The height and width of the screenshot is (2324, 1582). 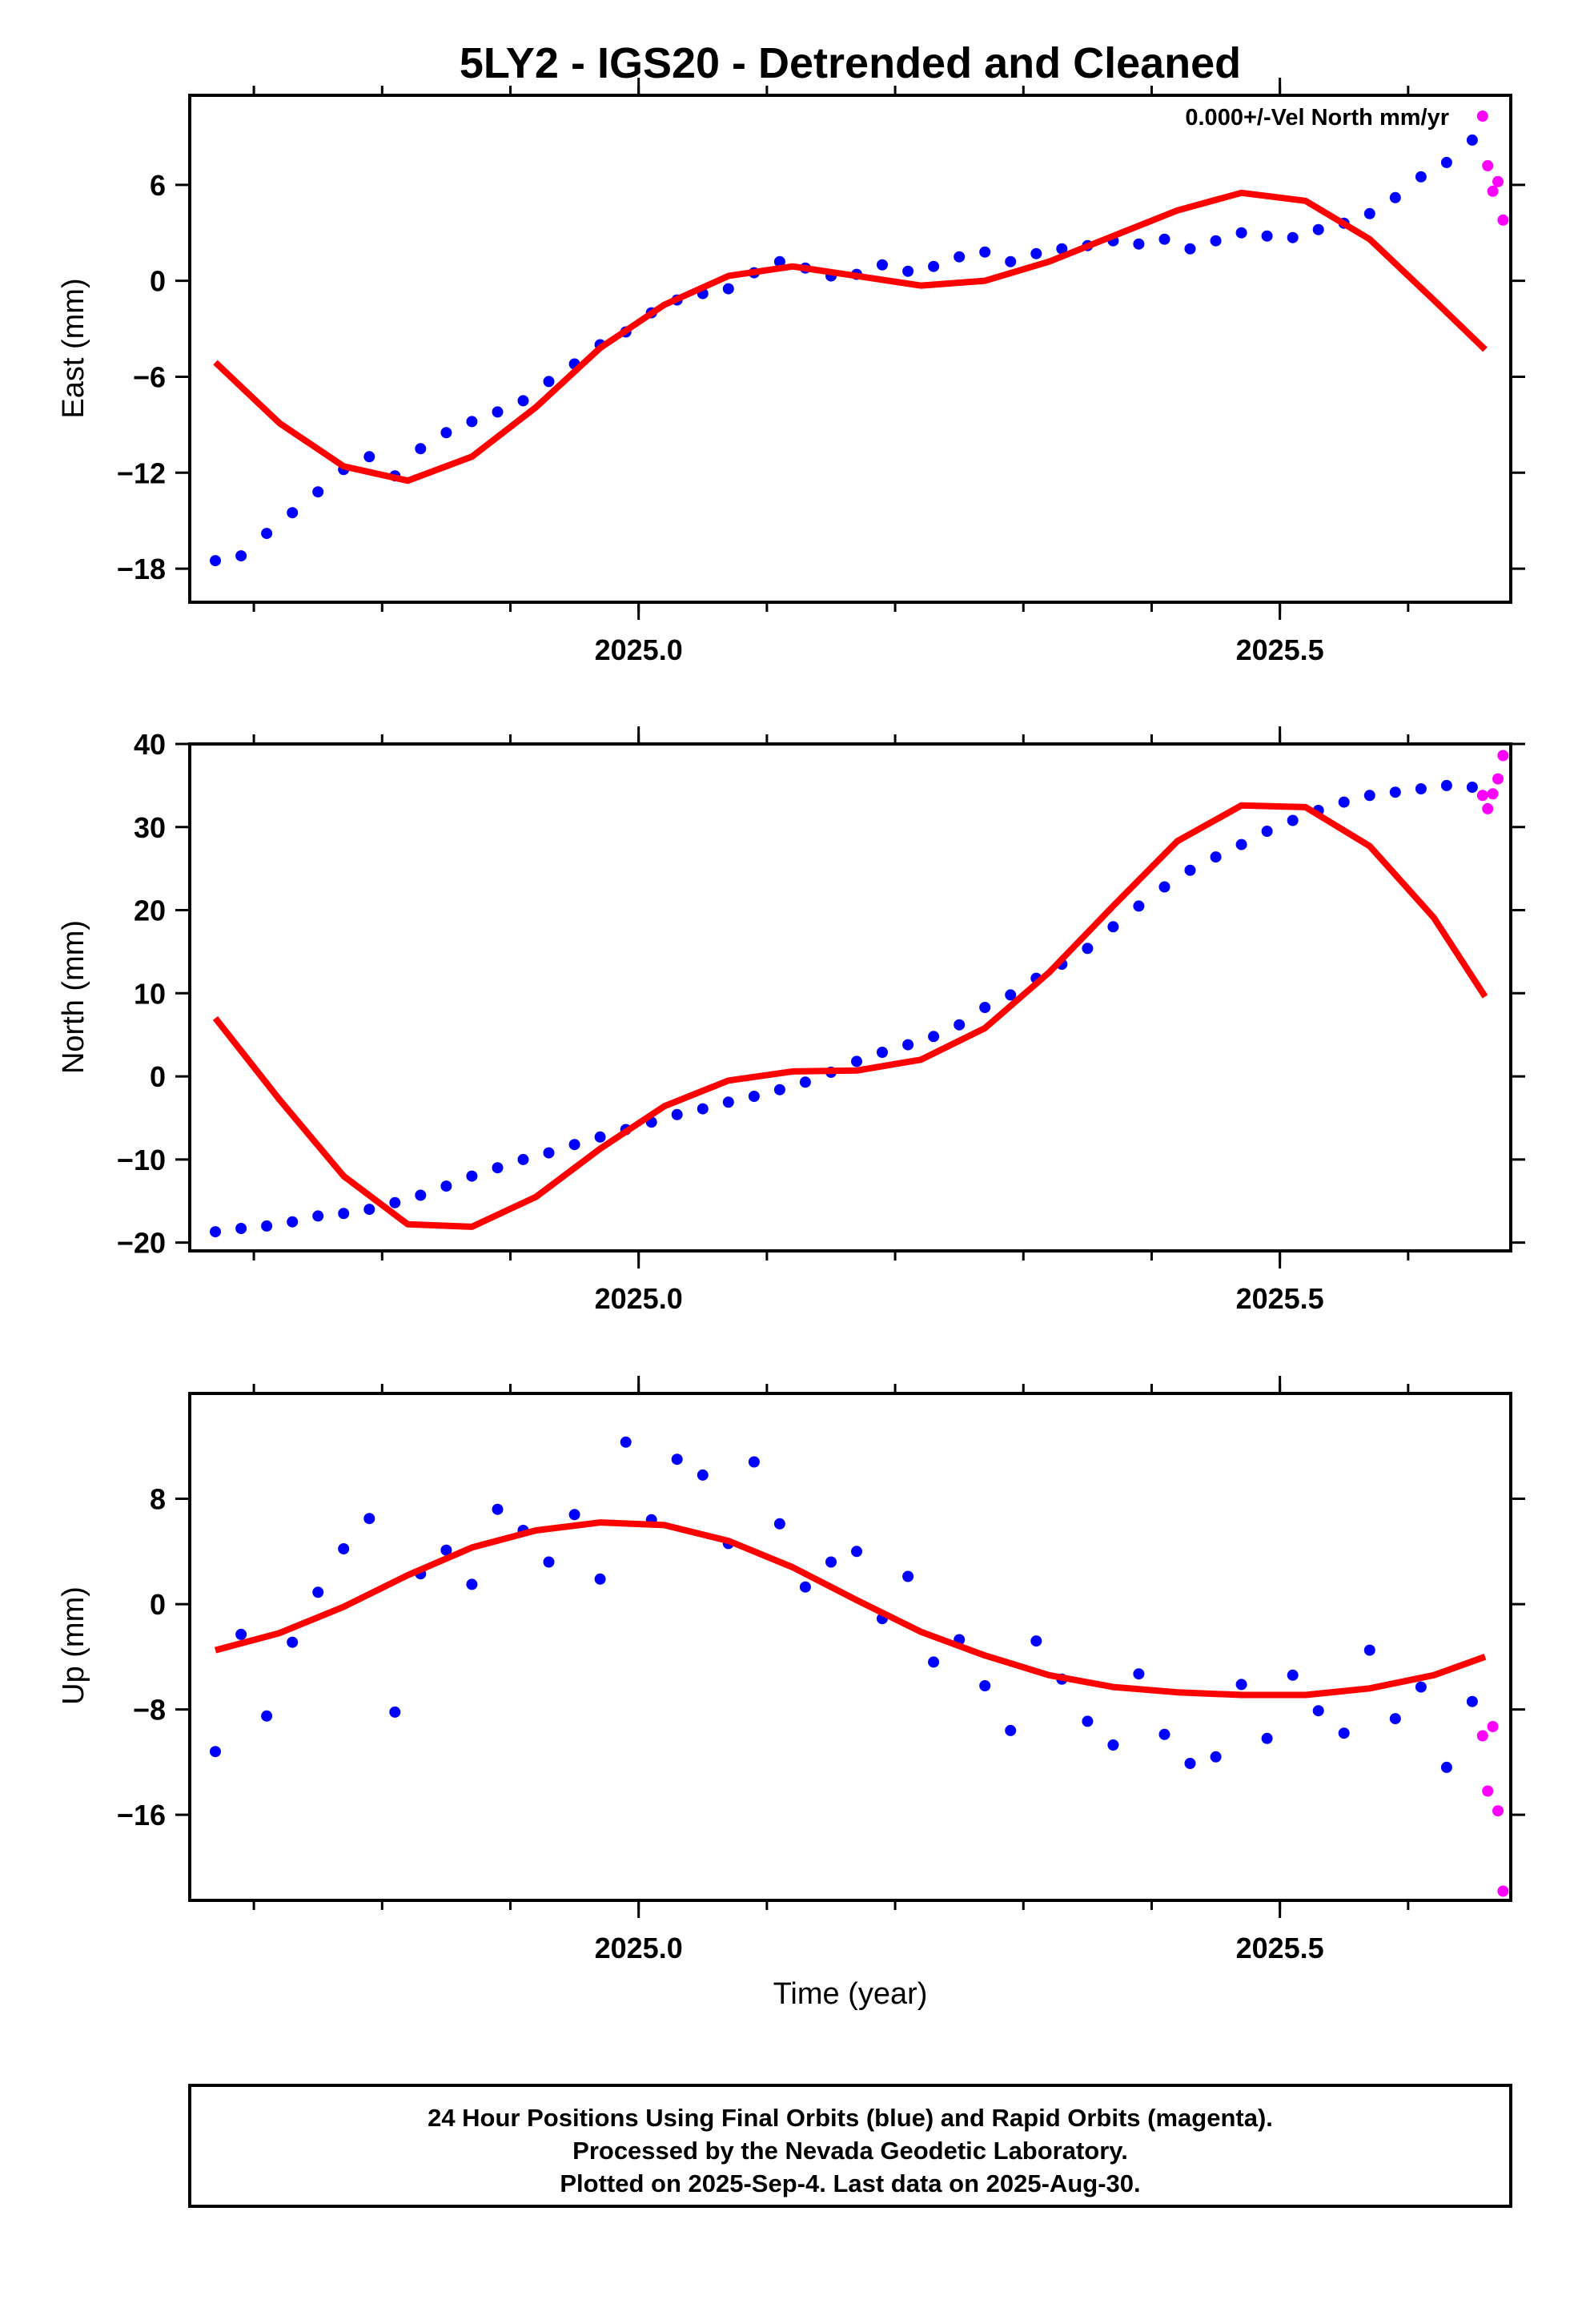 What do you see at coordinates (74, 348) in the screenshot?
I see `east-y-axis-label: East (mm)` at bounding box center [74, 348].